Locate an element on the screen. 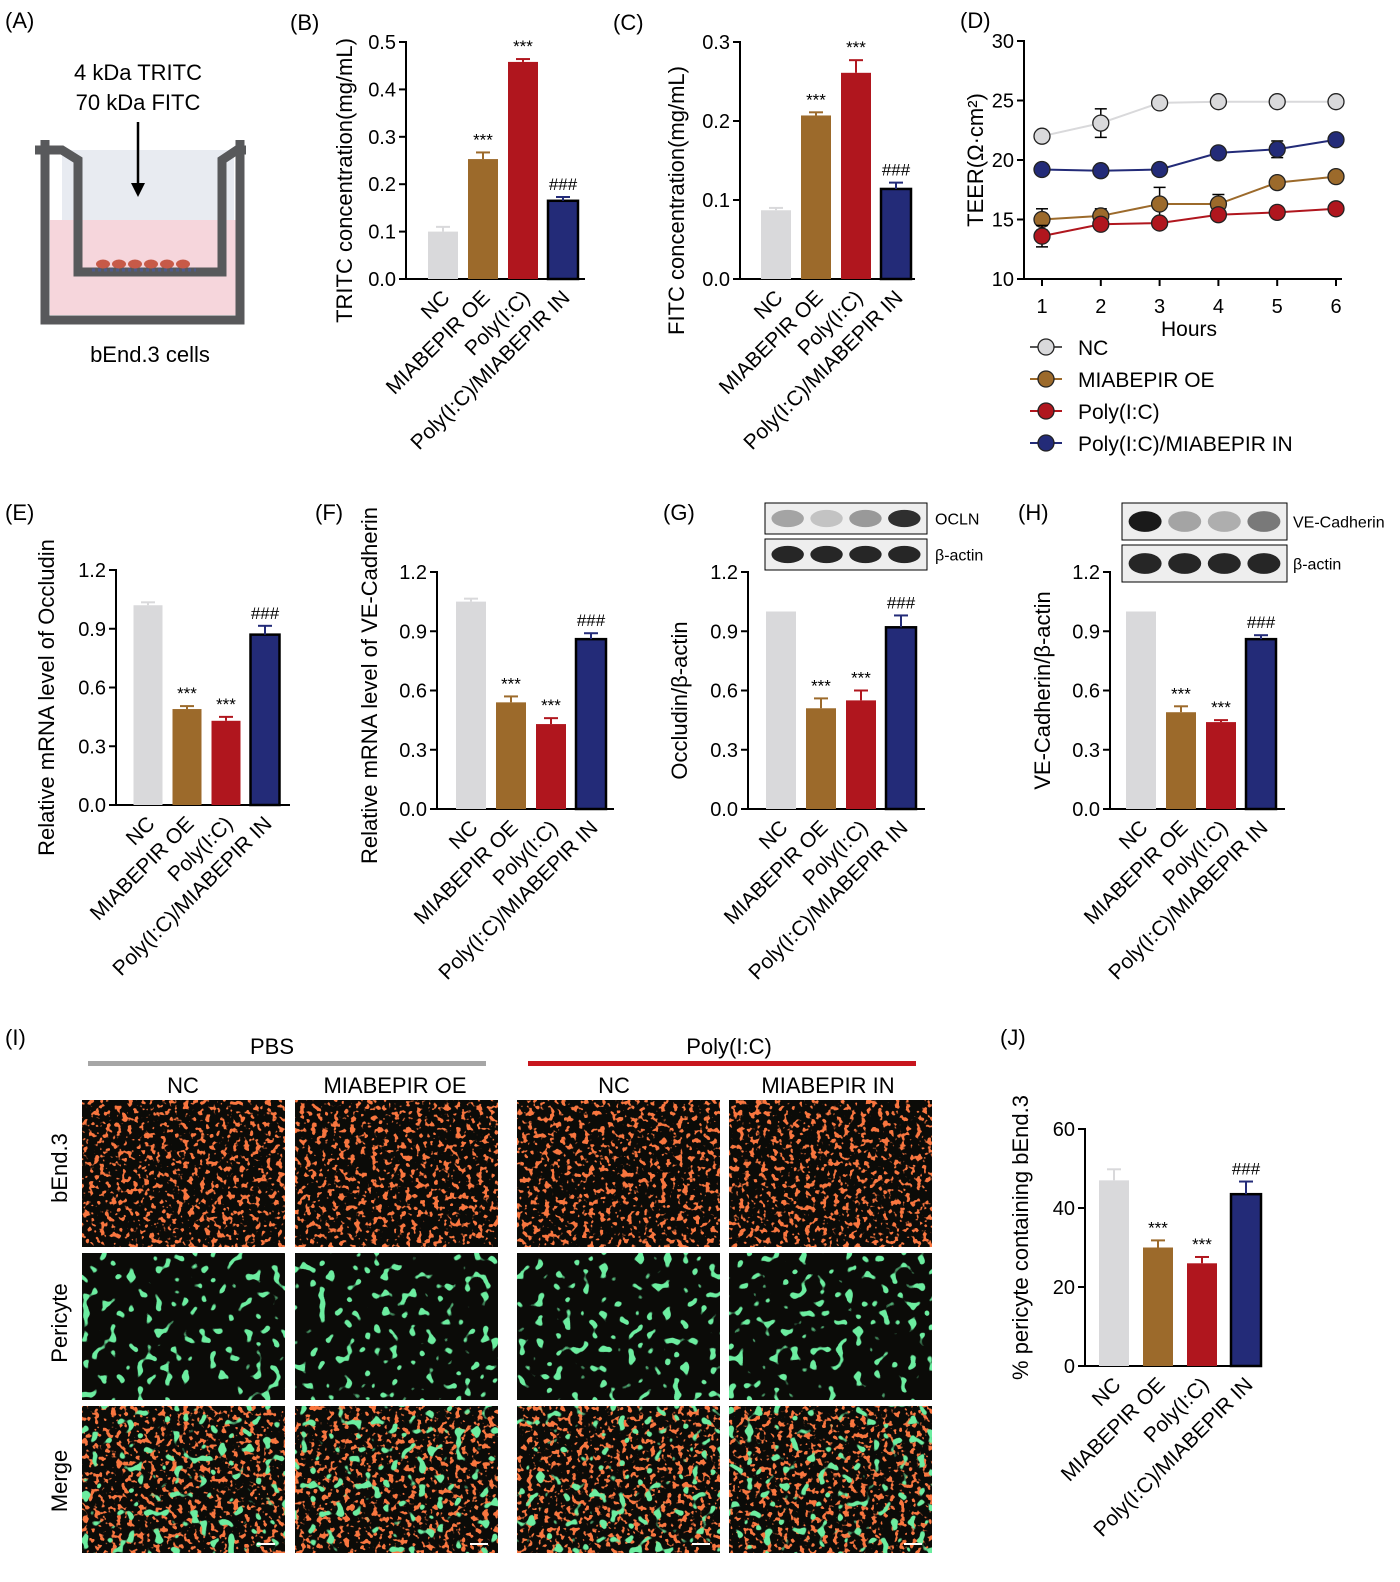  panel-letter: (H) is located at coordinates (1033, 512).